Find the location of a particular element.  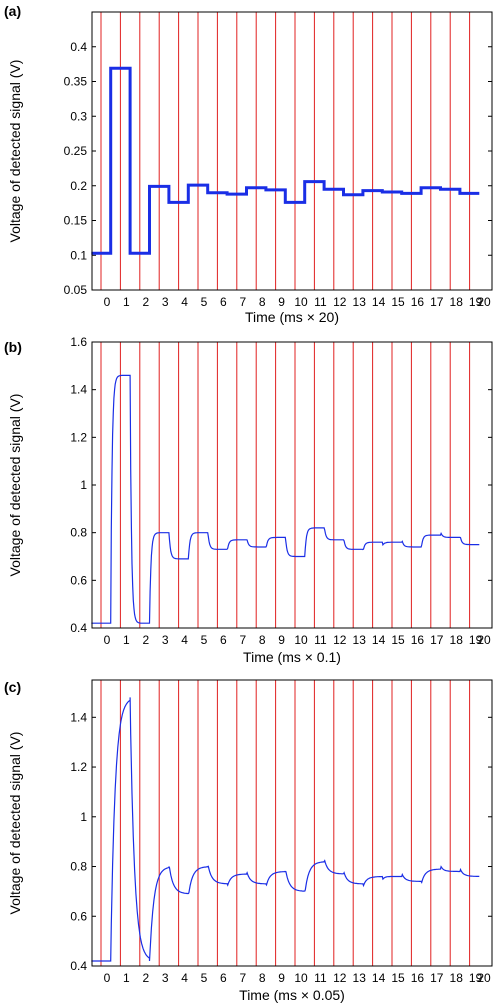

y-tick-label: 0.1 is located at coordinates (78, 255).